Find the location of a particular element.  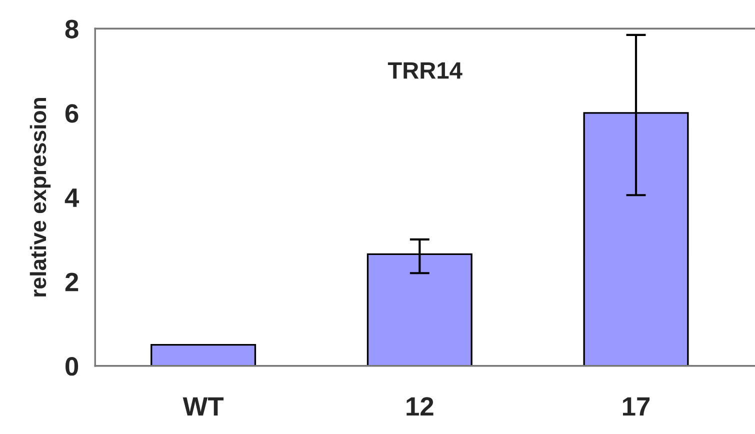

x-tick-label: 12 is located at coordinates (420, 406).